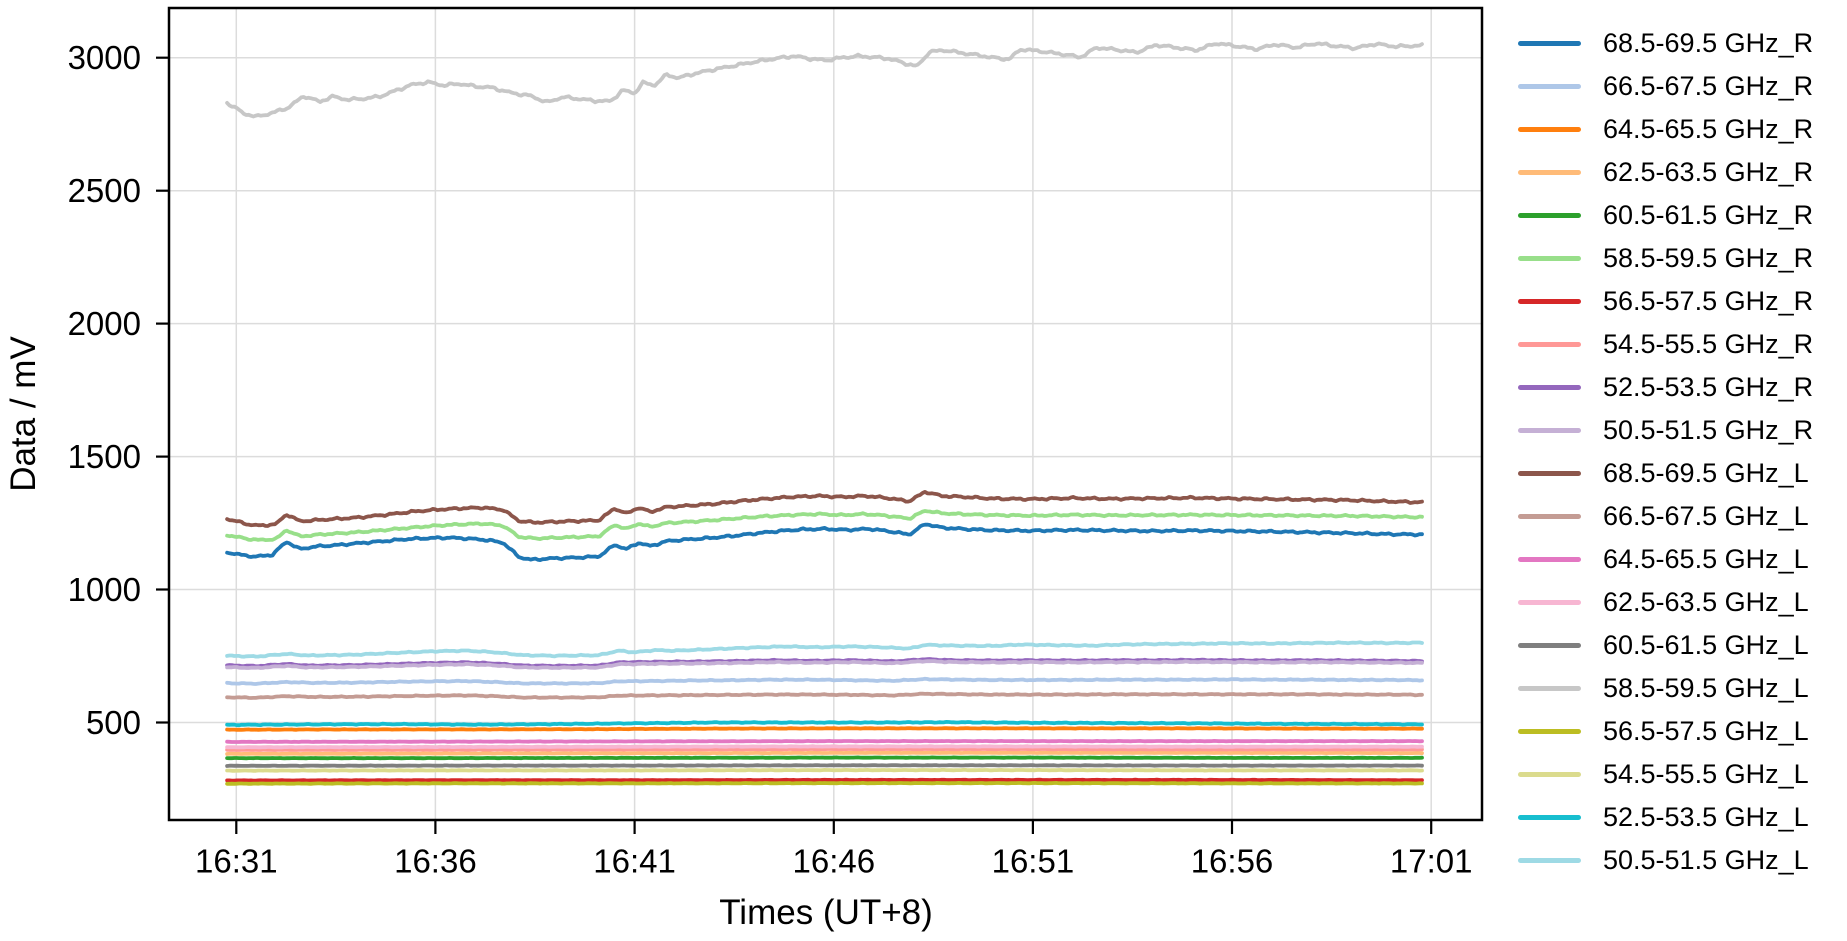  What do you see at coordinates (1706, 860) in the screenshot?
I see `legend-label: 50.5-51.5 GHz_L` at bounding box center [1706, 860].